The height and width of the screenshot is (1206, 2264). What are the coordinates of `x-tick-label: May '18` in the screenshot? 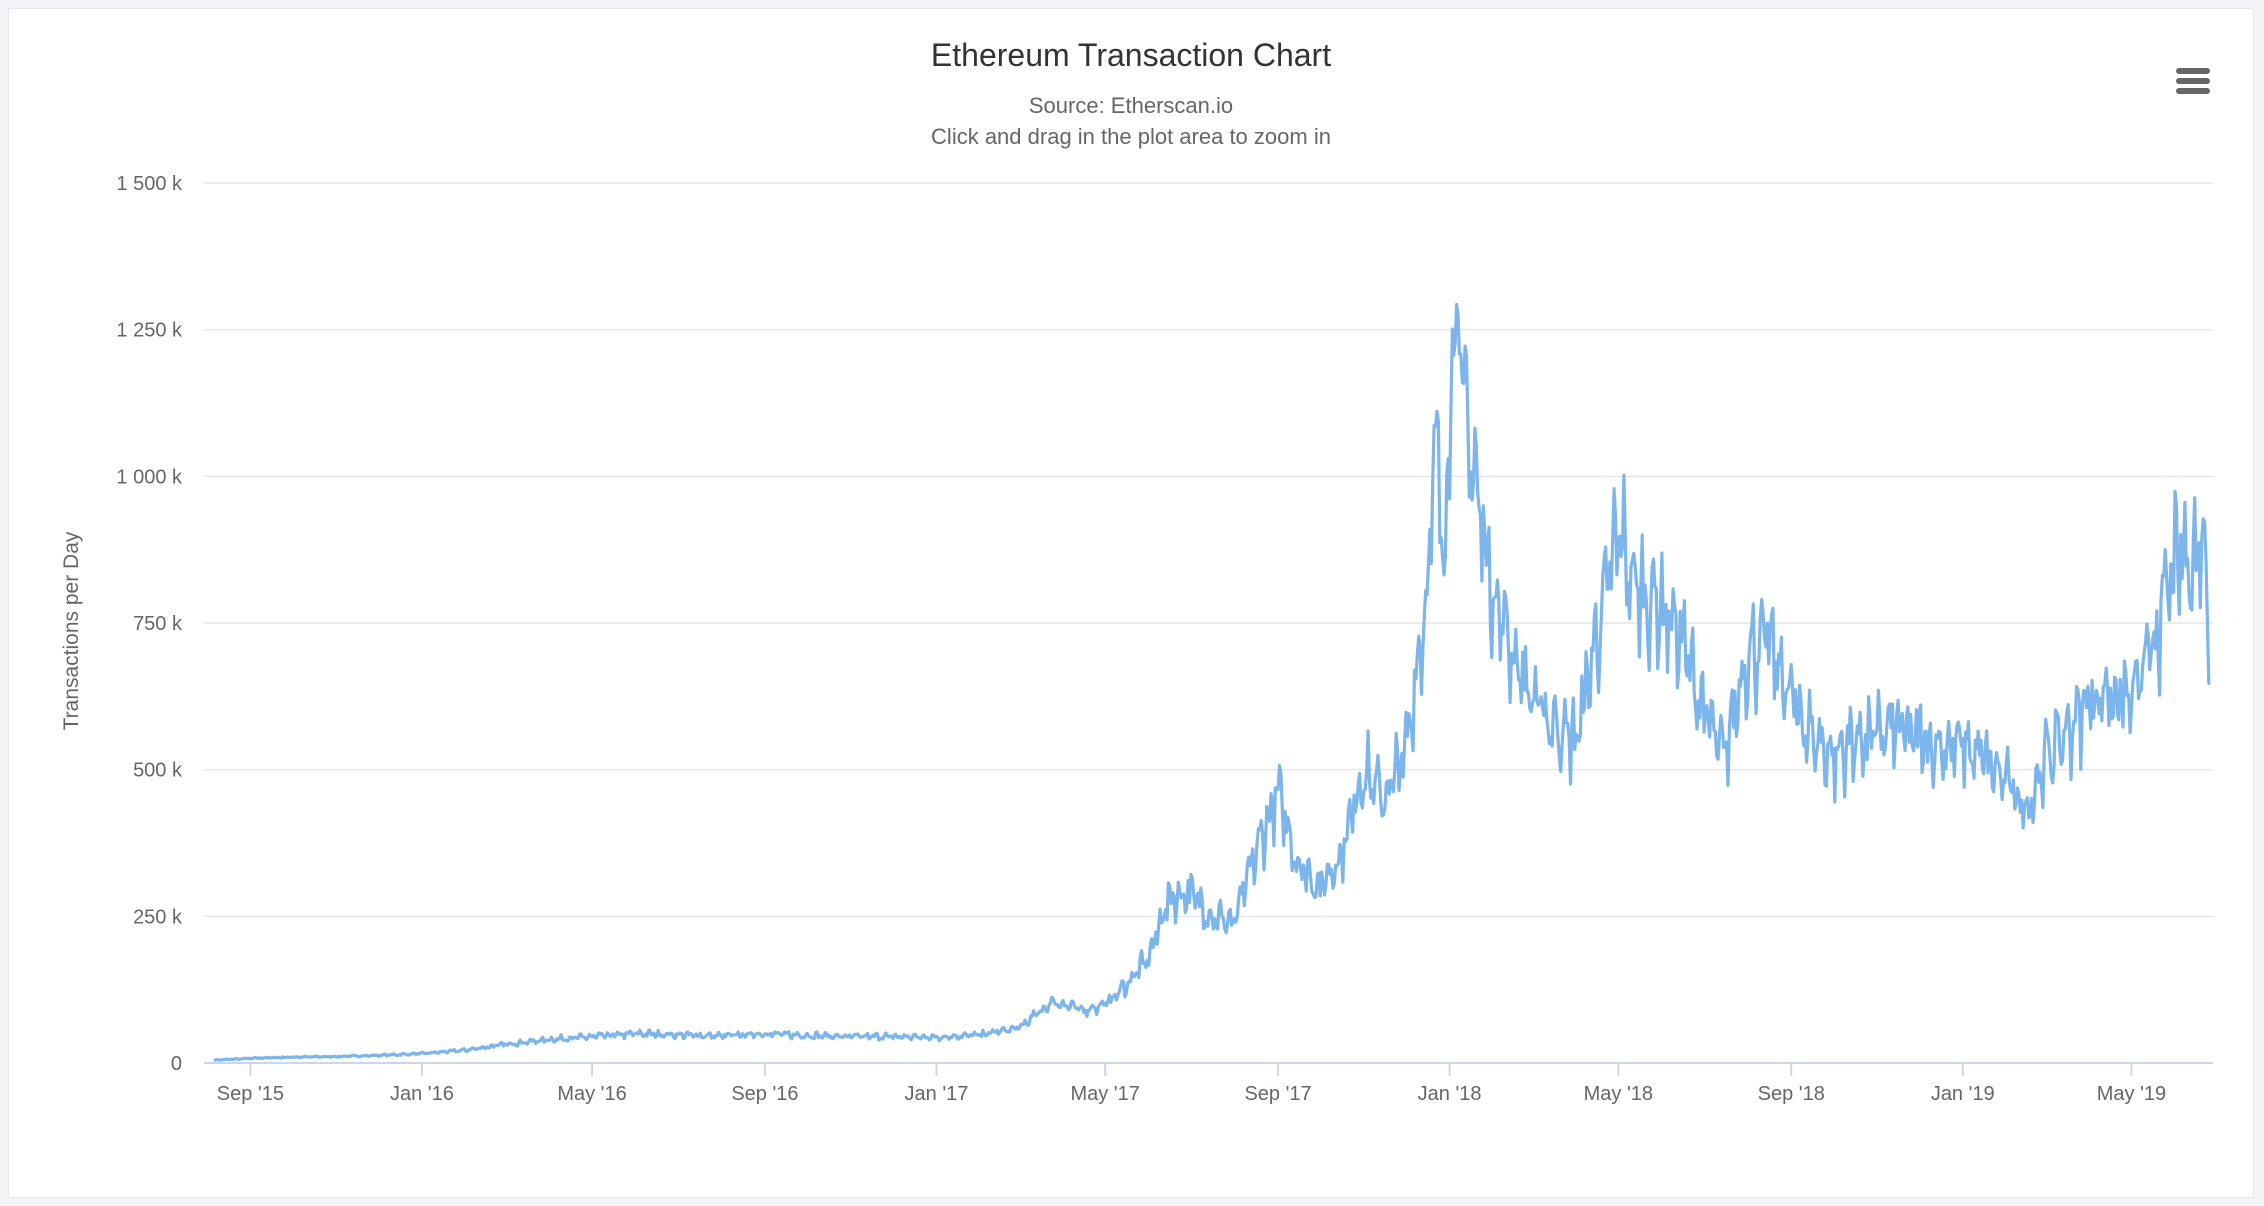 It's located at (1618, 1094).